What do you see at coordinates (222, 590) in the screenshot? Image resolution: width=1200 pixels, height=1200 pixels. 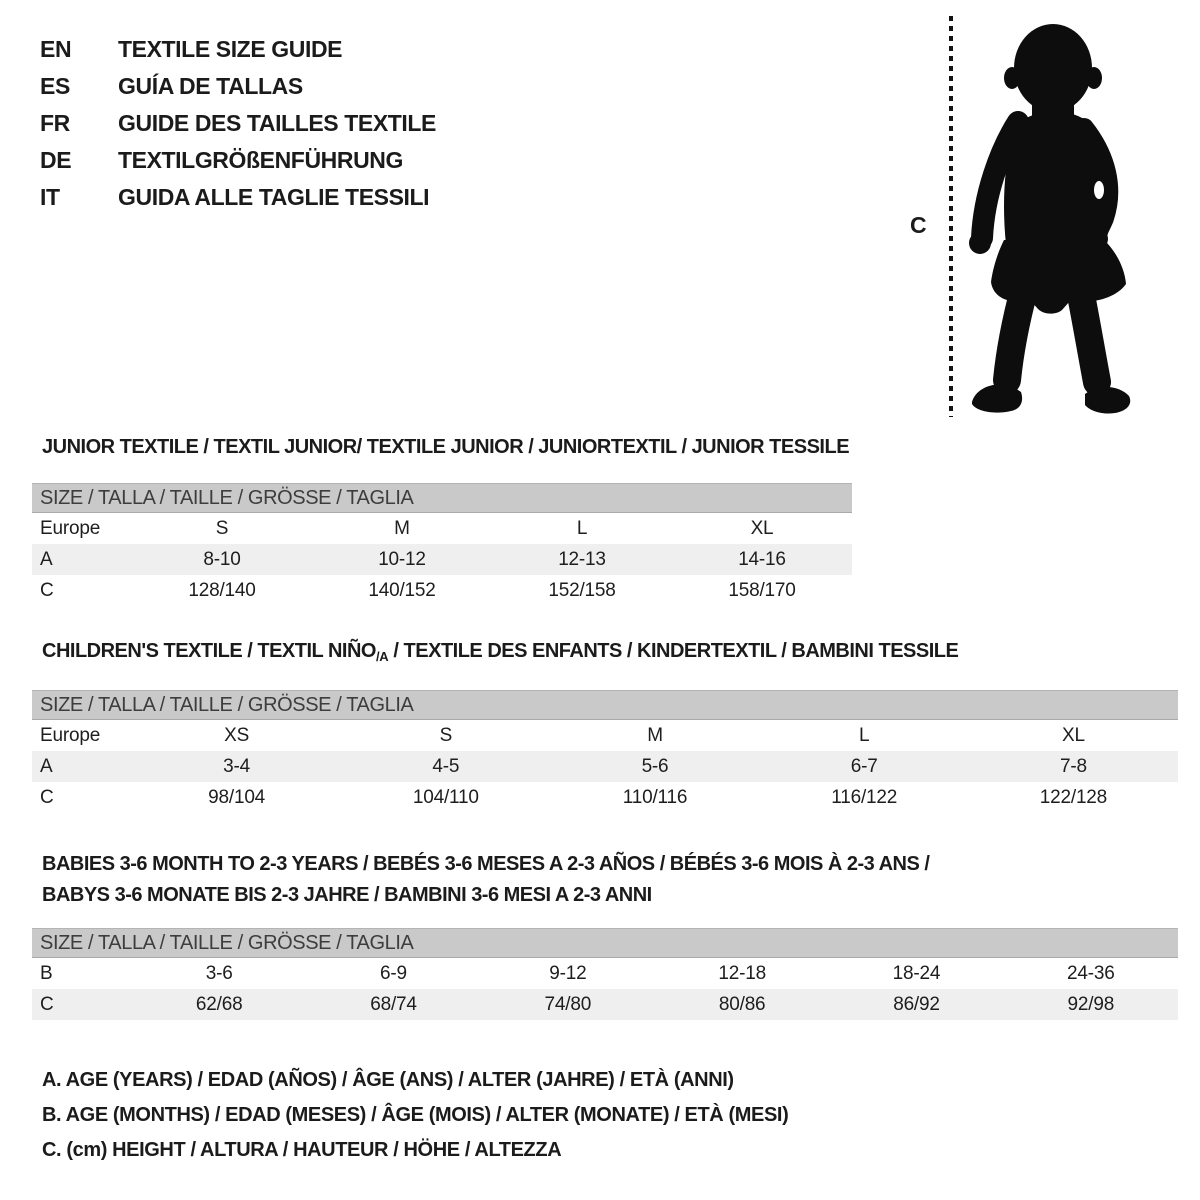 I see `height-cell: 128/140` at bounding box center [222, 590].